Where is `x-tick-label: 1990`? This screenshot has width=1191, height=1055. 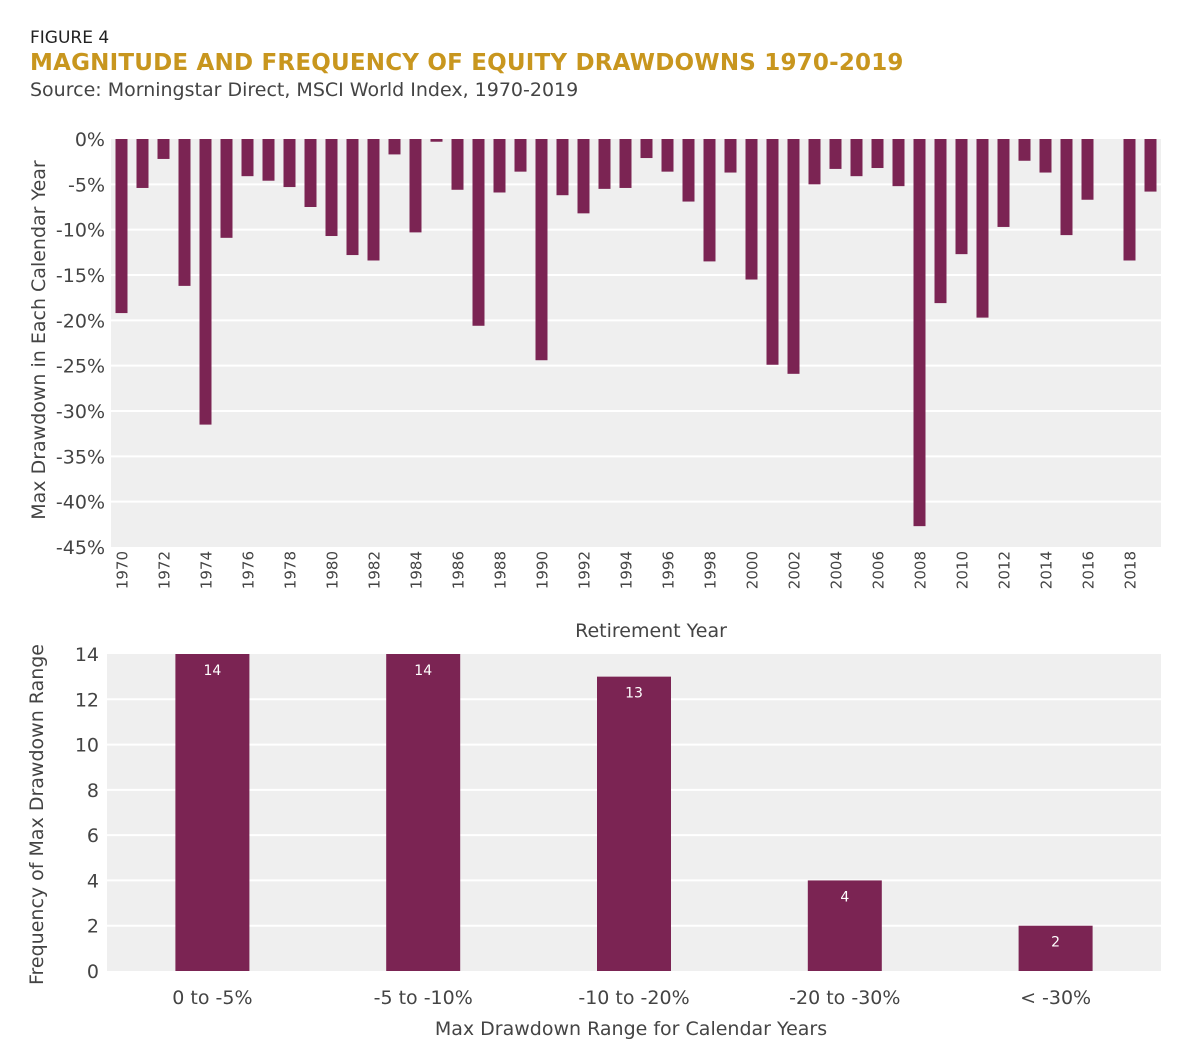
x-tick-label: 1990 is located at coordinates (543, 570).